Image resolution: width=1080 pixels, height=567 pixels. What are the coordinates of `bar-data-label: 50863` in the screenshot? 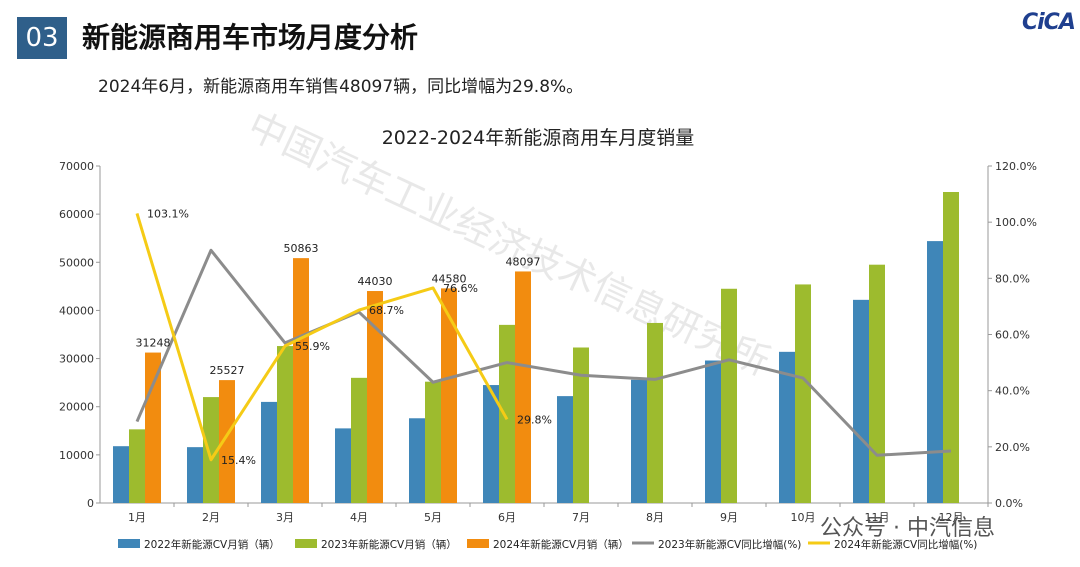 It's located at (301, 248).